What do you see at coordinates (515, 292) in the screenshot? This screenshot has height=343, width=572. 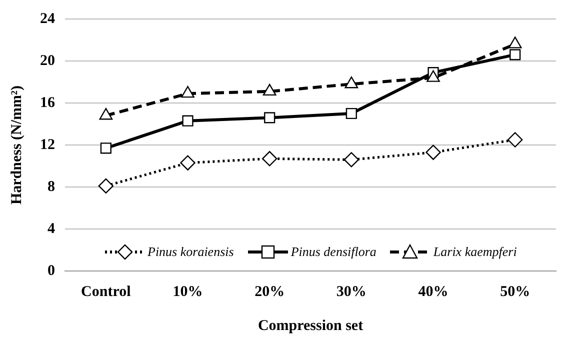 I see `x-tick-label: 50%` at bounding box center [515, 292].